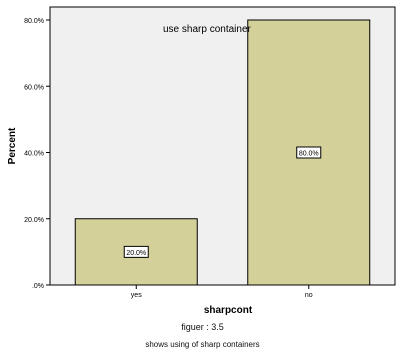 This screenshot has width=405, height=355. Describe the element at coordinates (202, 327) in the screenshot. I see `figure-number: figuer : 3.5` at that location.